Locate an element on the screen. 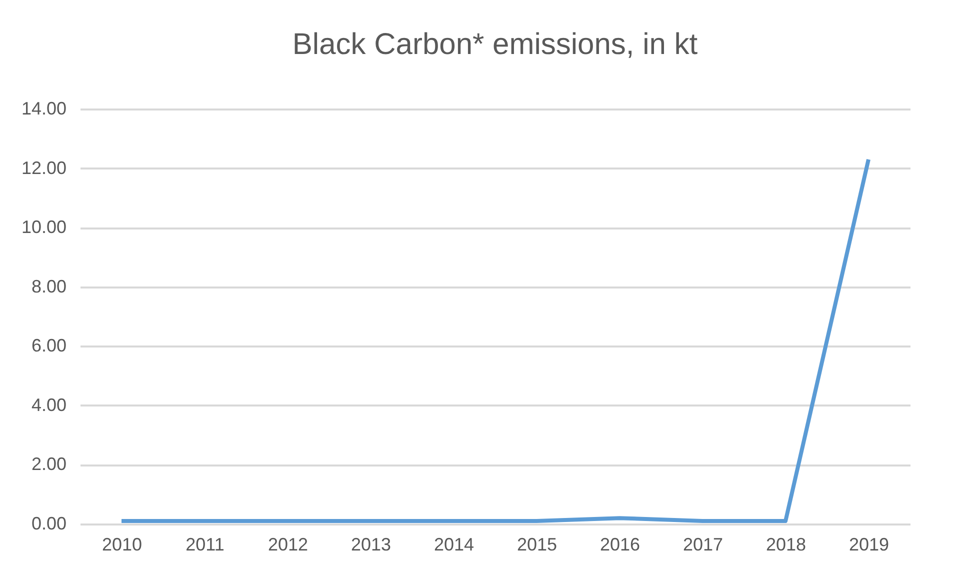 This screenshot has width=953, height=584. x-tick-label: 2011 is located at coordinates (205, 544).